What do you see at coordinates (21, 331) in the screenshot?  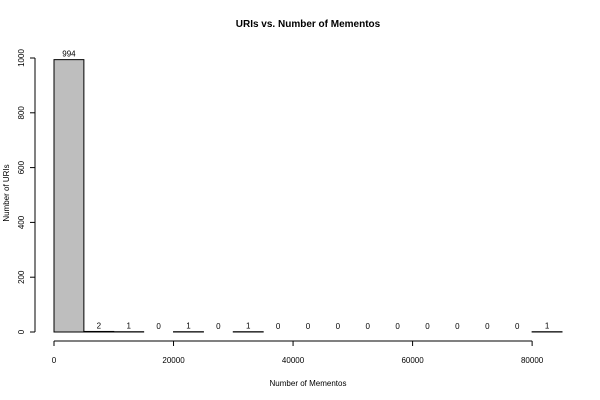 I see `y-tick-label: 0` at bounding box center [21, 331].